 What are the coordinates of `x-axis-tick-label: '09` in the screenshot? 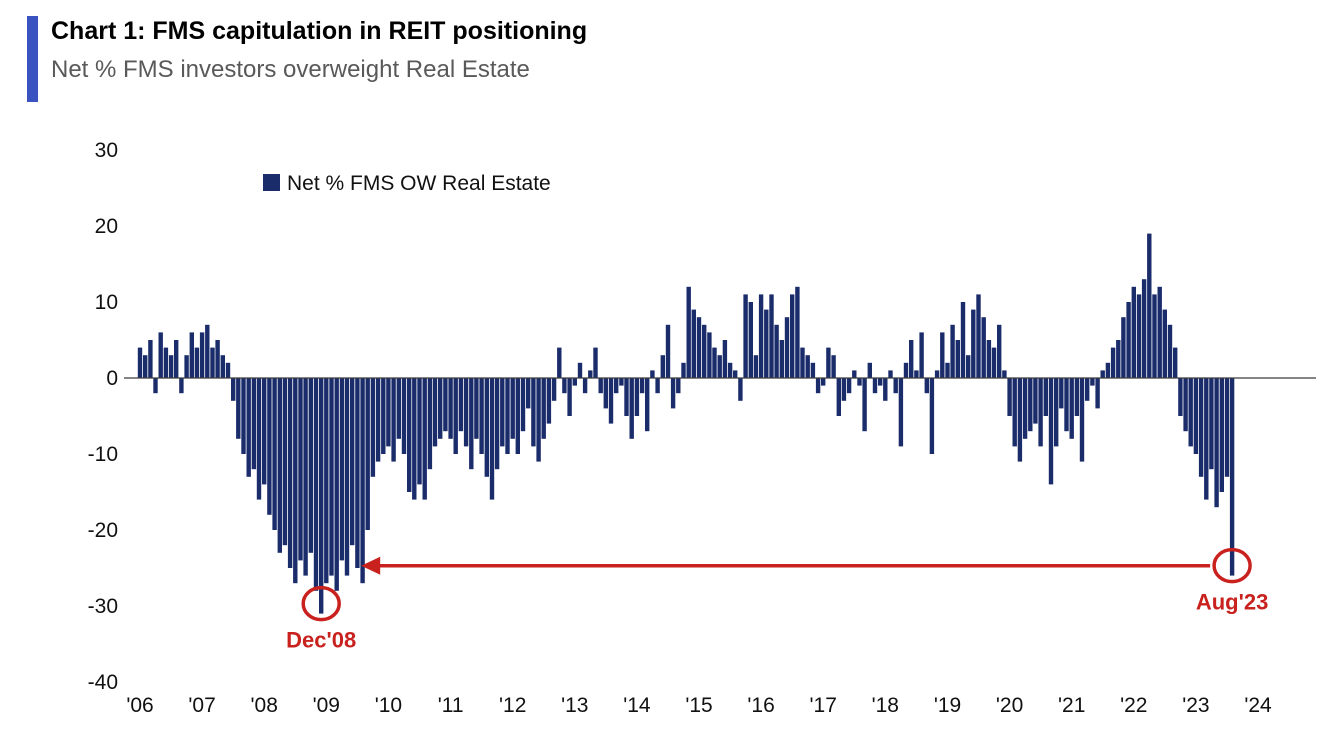 It's located at (326, 705).